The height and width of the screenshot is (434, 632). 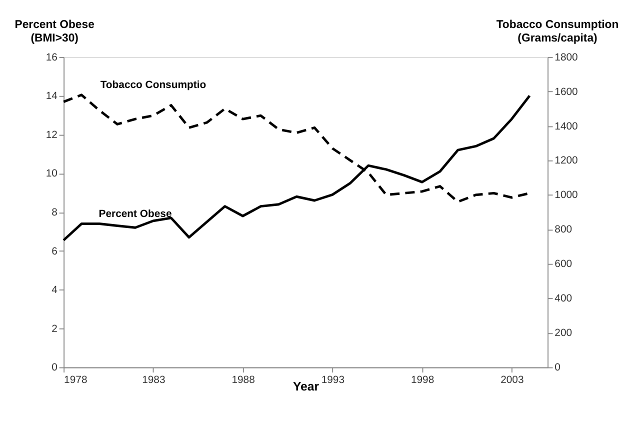 I want to click on x-tick-label: 1978, so click(x=76, y=380).